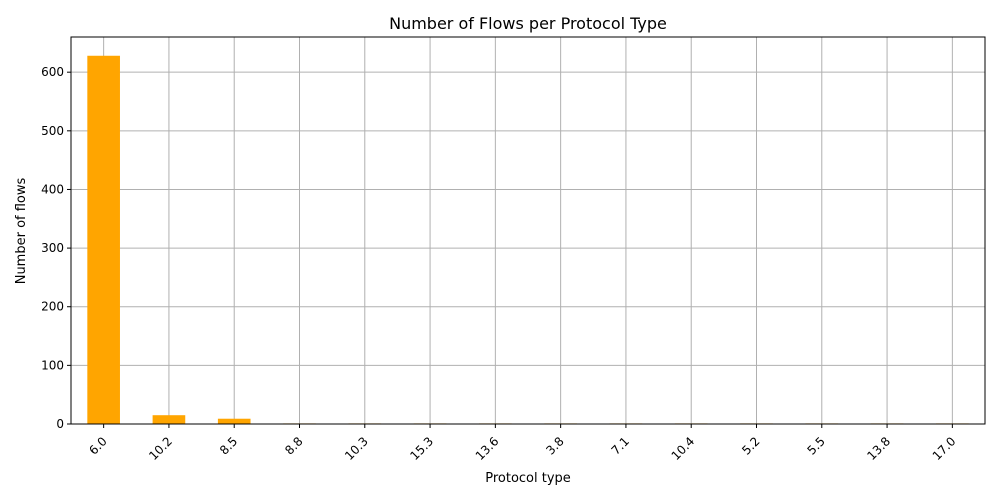  Describe the element at coordinates (944, 448) in the screenshot. I see `x-tick-label: 17.0` at that location.